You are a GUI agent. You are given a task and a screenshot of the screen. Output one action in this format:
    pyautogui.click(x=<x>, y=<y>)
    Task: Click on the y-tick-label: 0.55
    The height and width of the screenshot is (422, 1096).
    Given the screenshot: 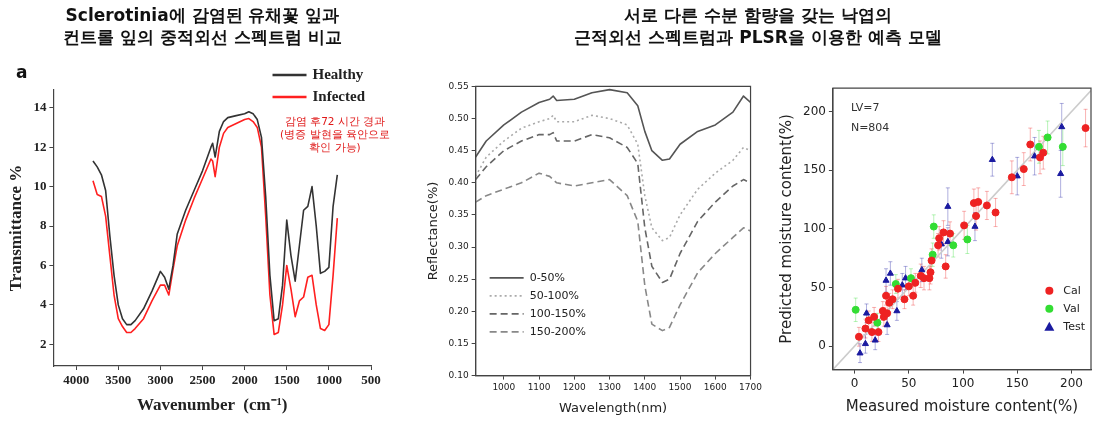 What is the action you would take?
    pyautogui.click(x=458, y=85)
    